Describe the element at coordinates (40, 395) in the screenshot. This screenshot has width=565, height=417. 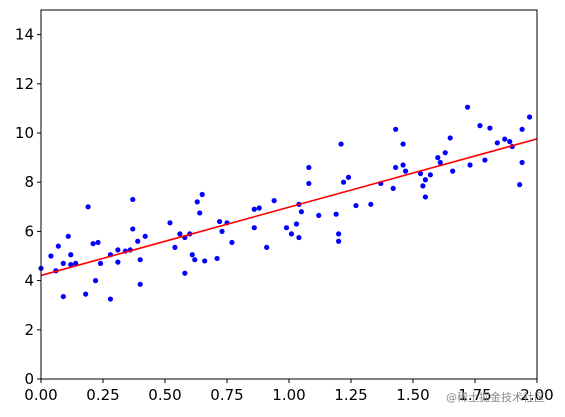
I see `x-tick-label: 0.00` at that location.